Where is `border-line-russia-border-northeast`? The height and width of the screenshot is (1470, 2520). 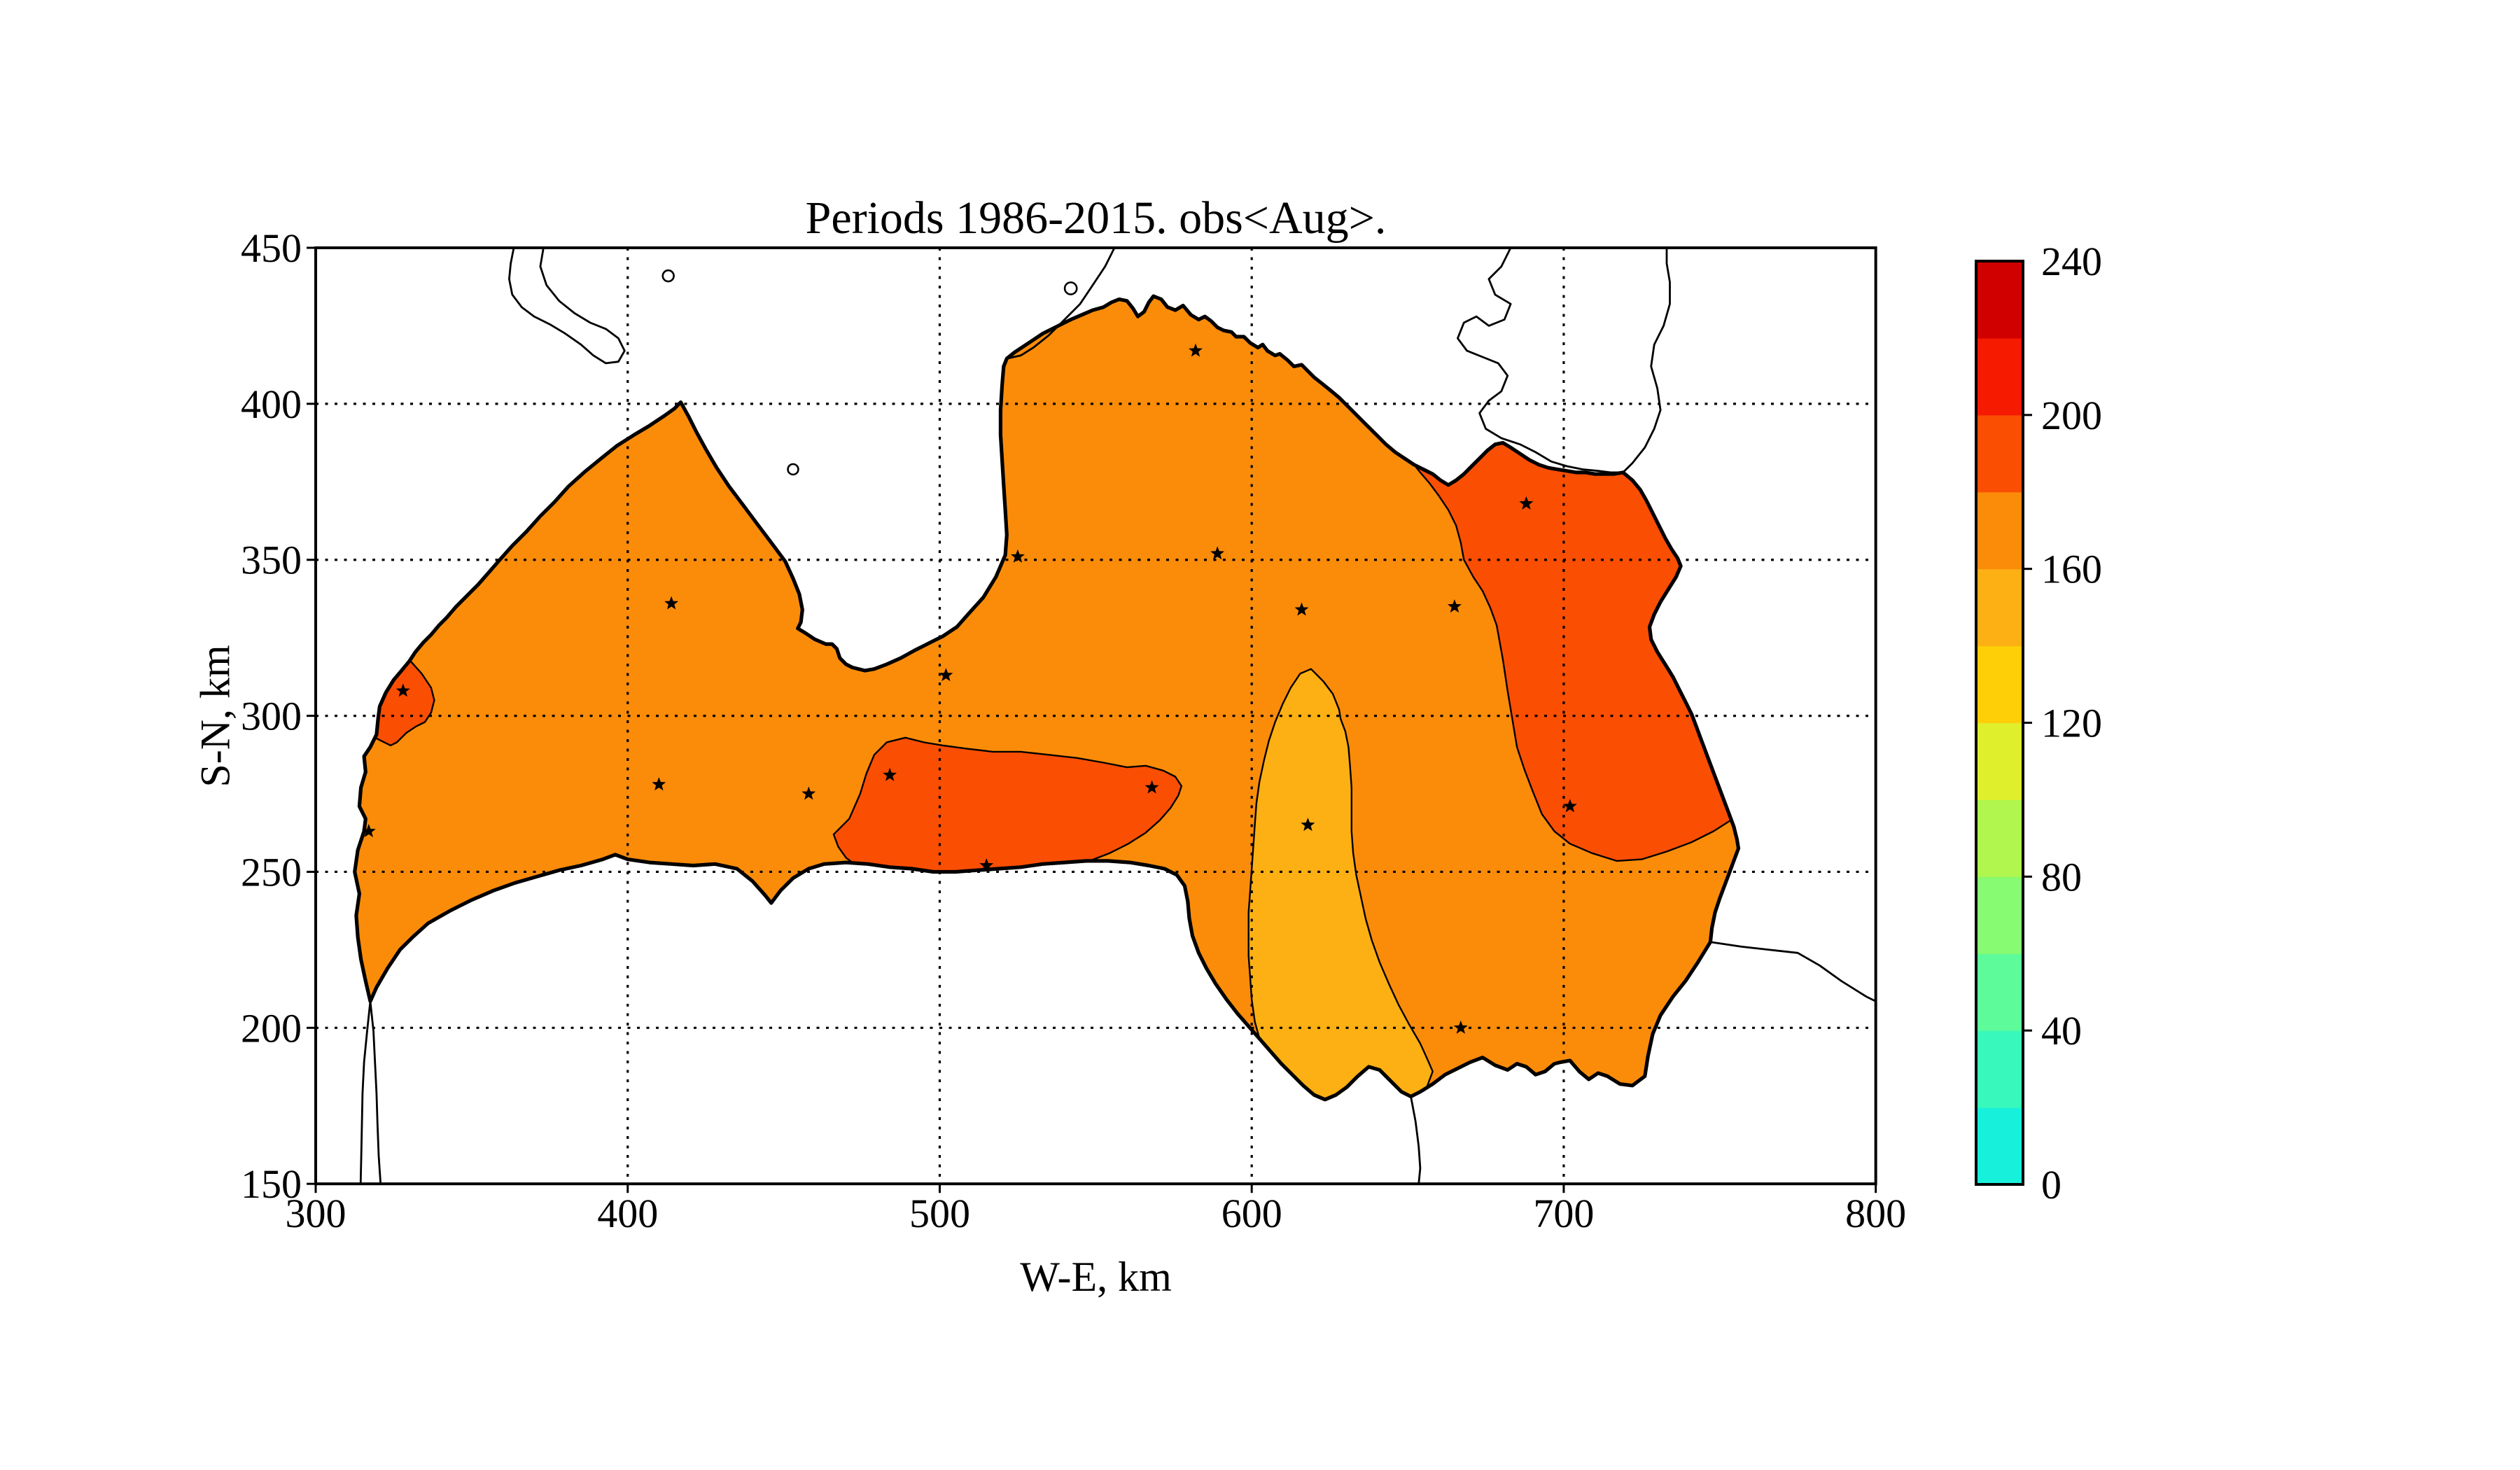
border-line-russia-border-northeast is located at coordinates (1646, 360).